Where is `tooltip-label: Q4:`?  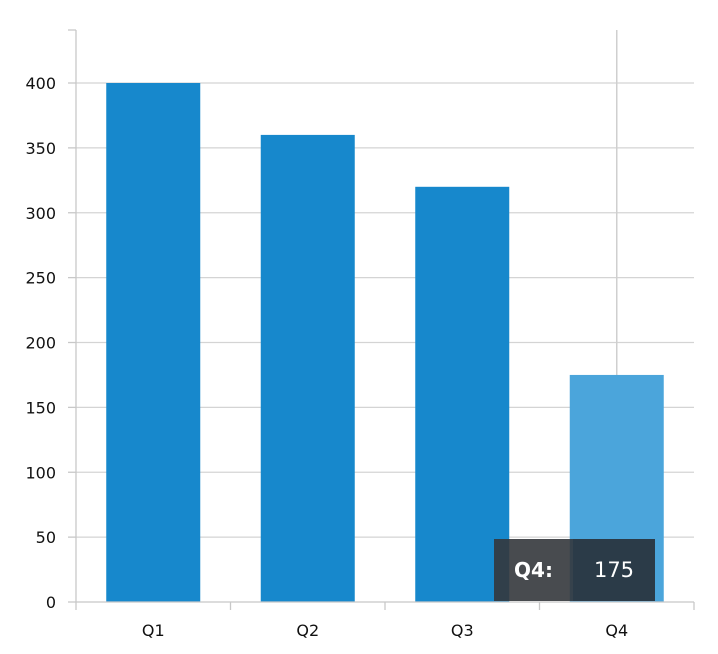 tooltip-label: Q4: is located at coordinates (533, 570).